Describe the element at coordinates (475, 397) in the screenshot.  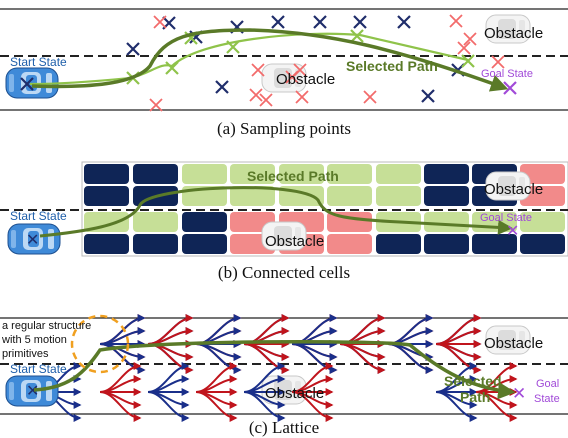
I see `selected-path-label: Path` at that location.